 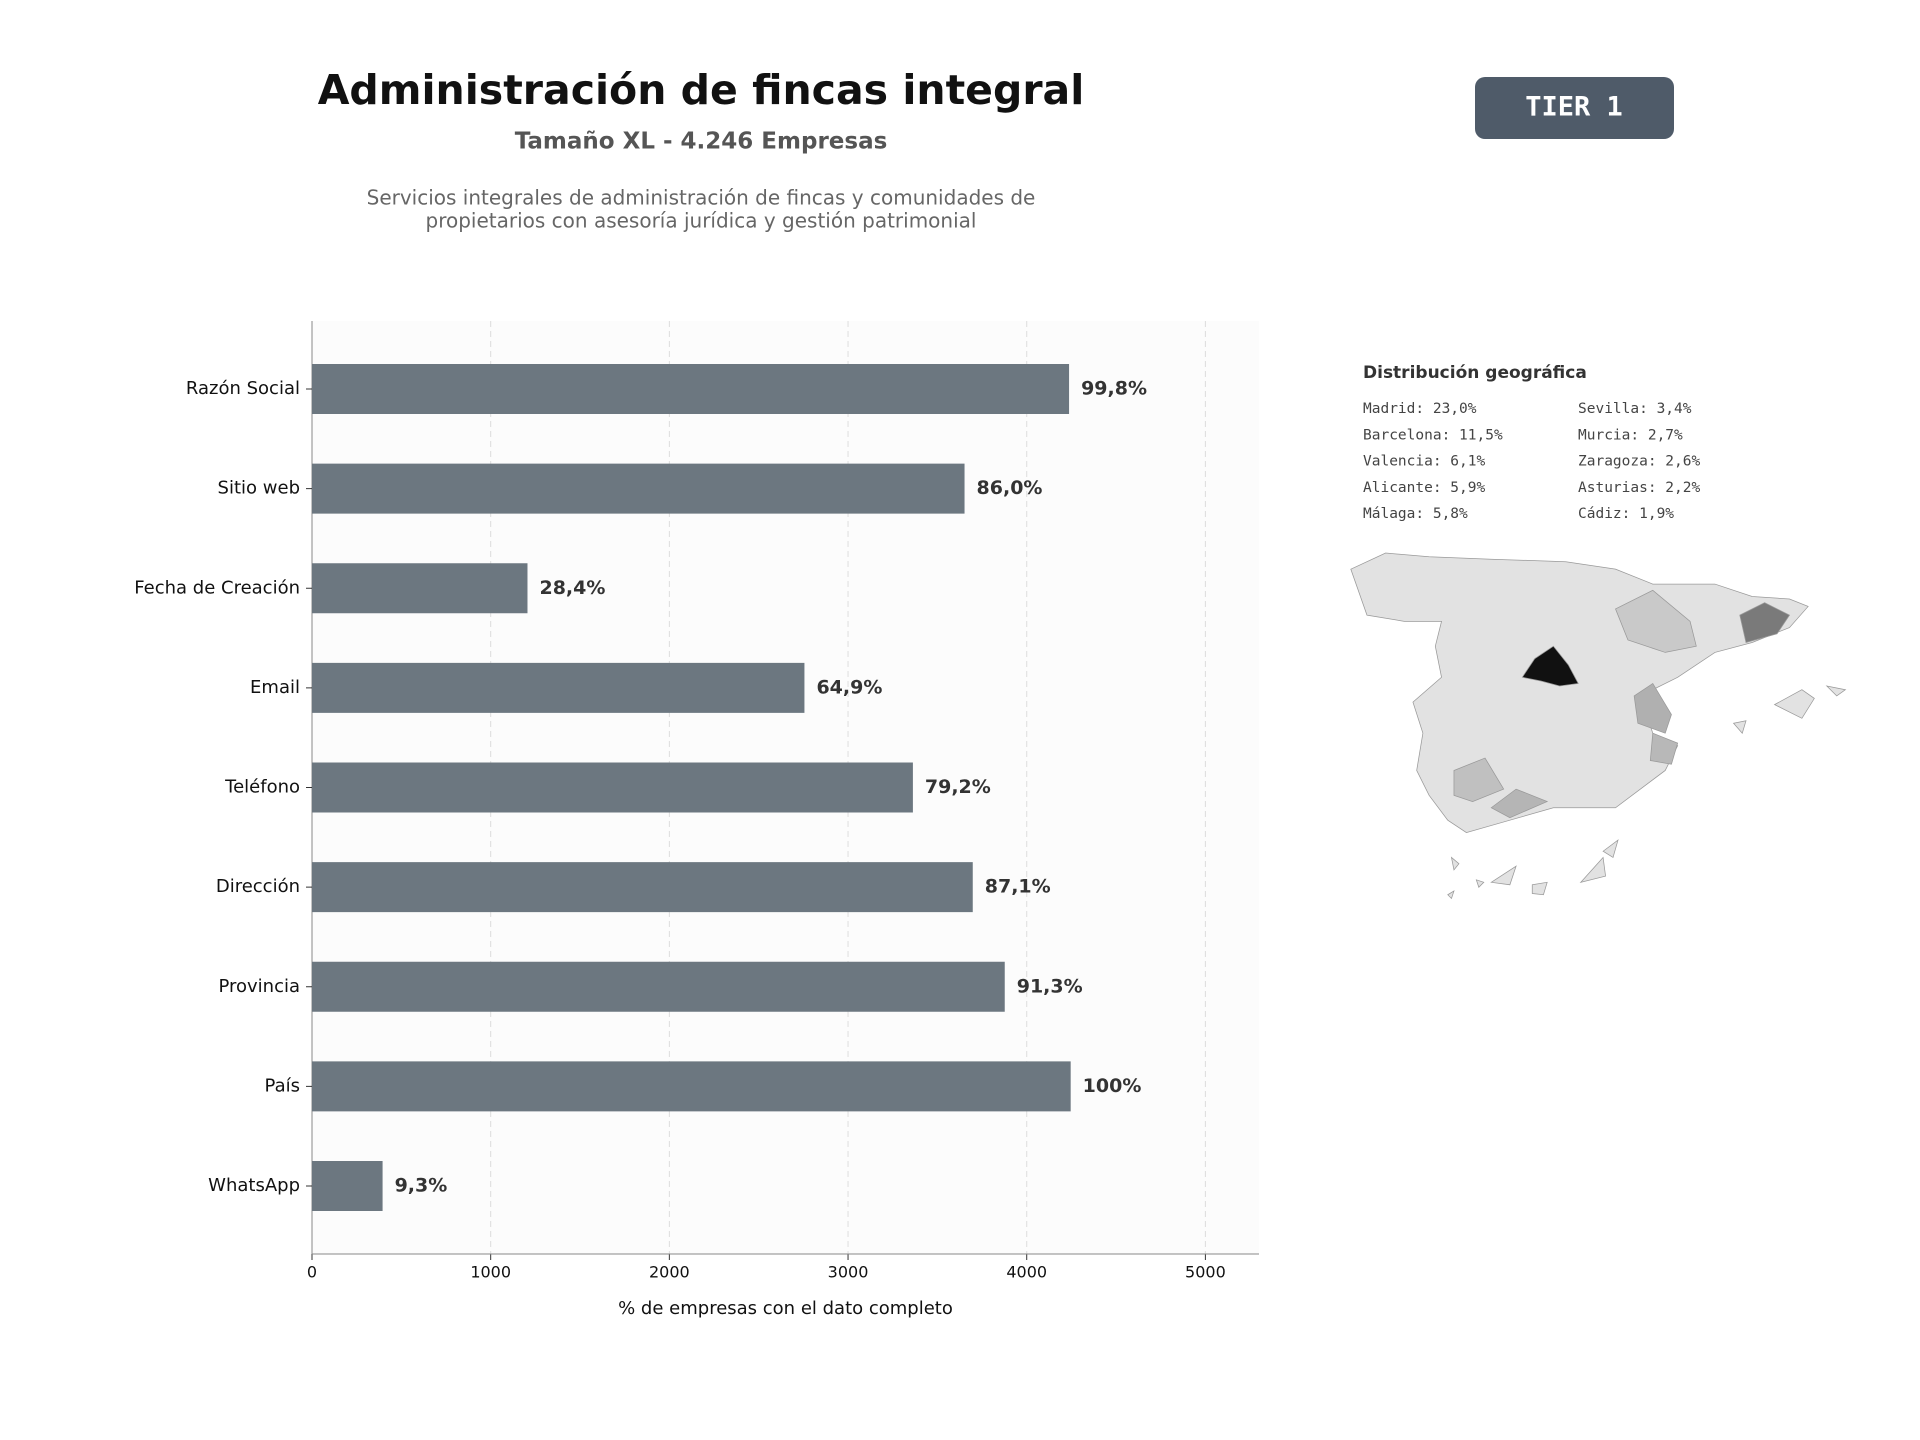 I want to click on geo-entry: Málaga: 5,8%, so click(x=1415, y=514).